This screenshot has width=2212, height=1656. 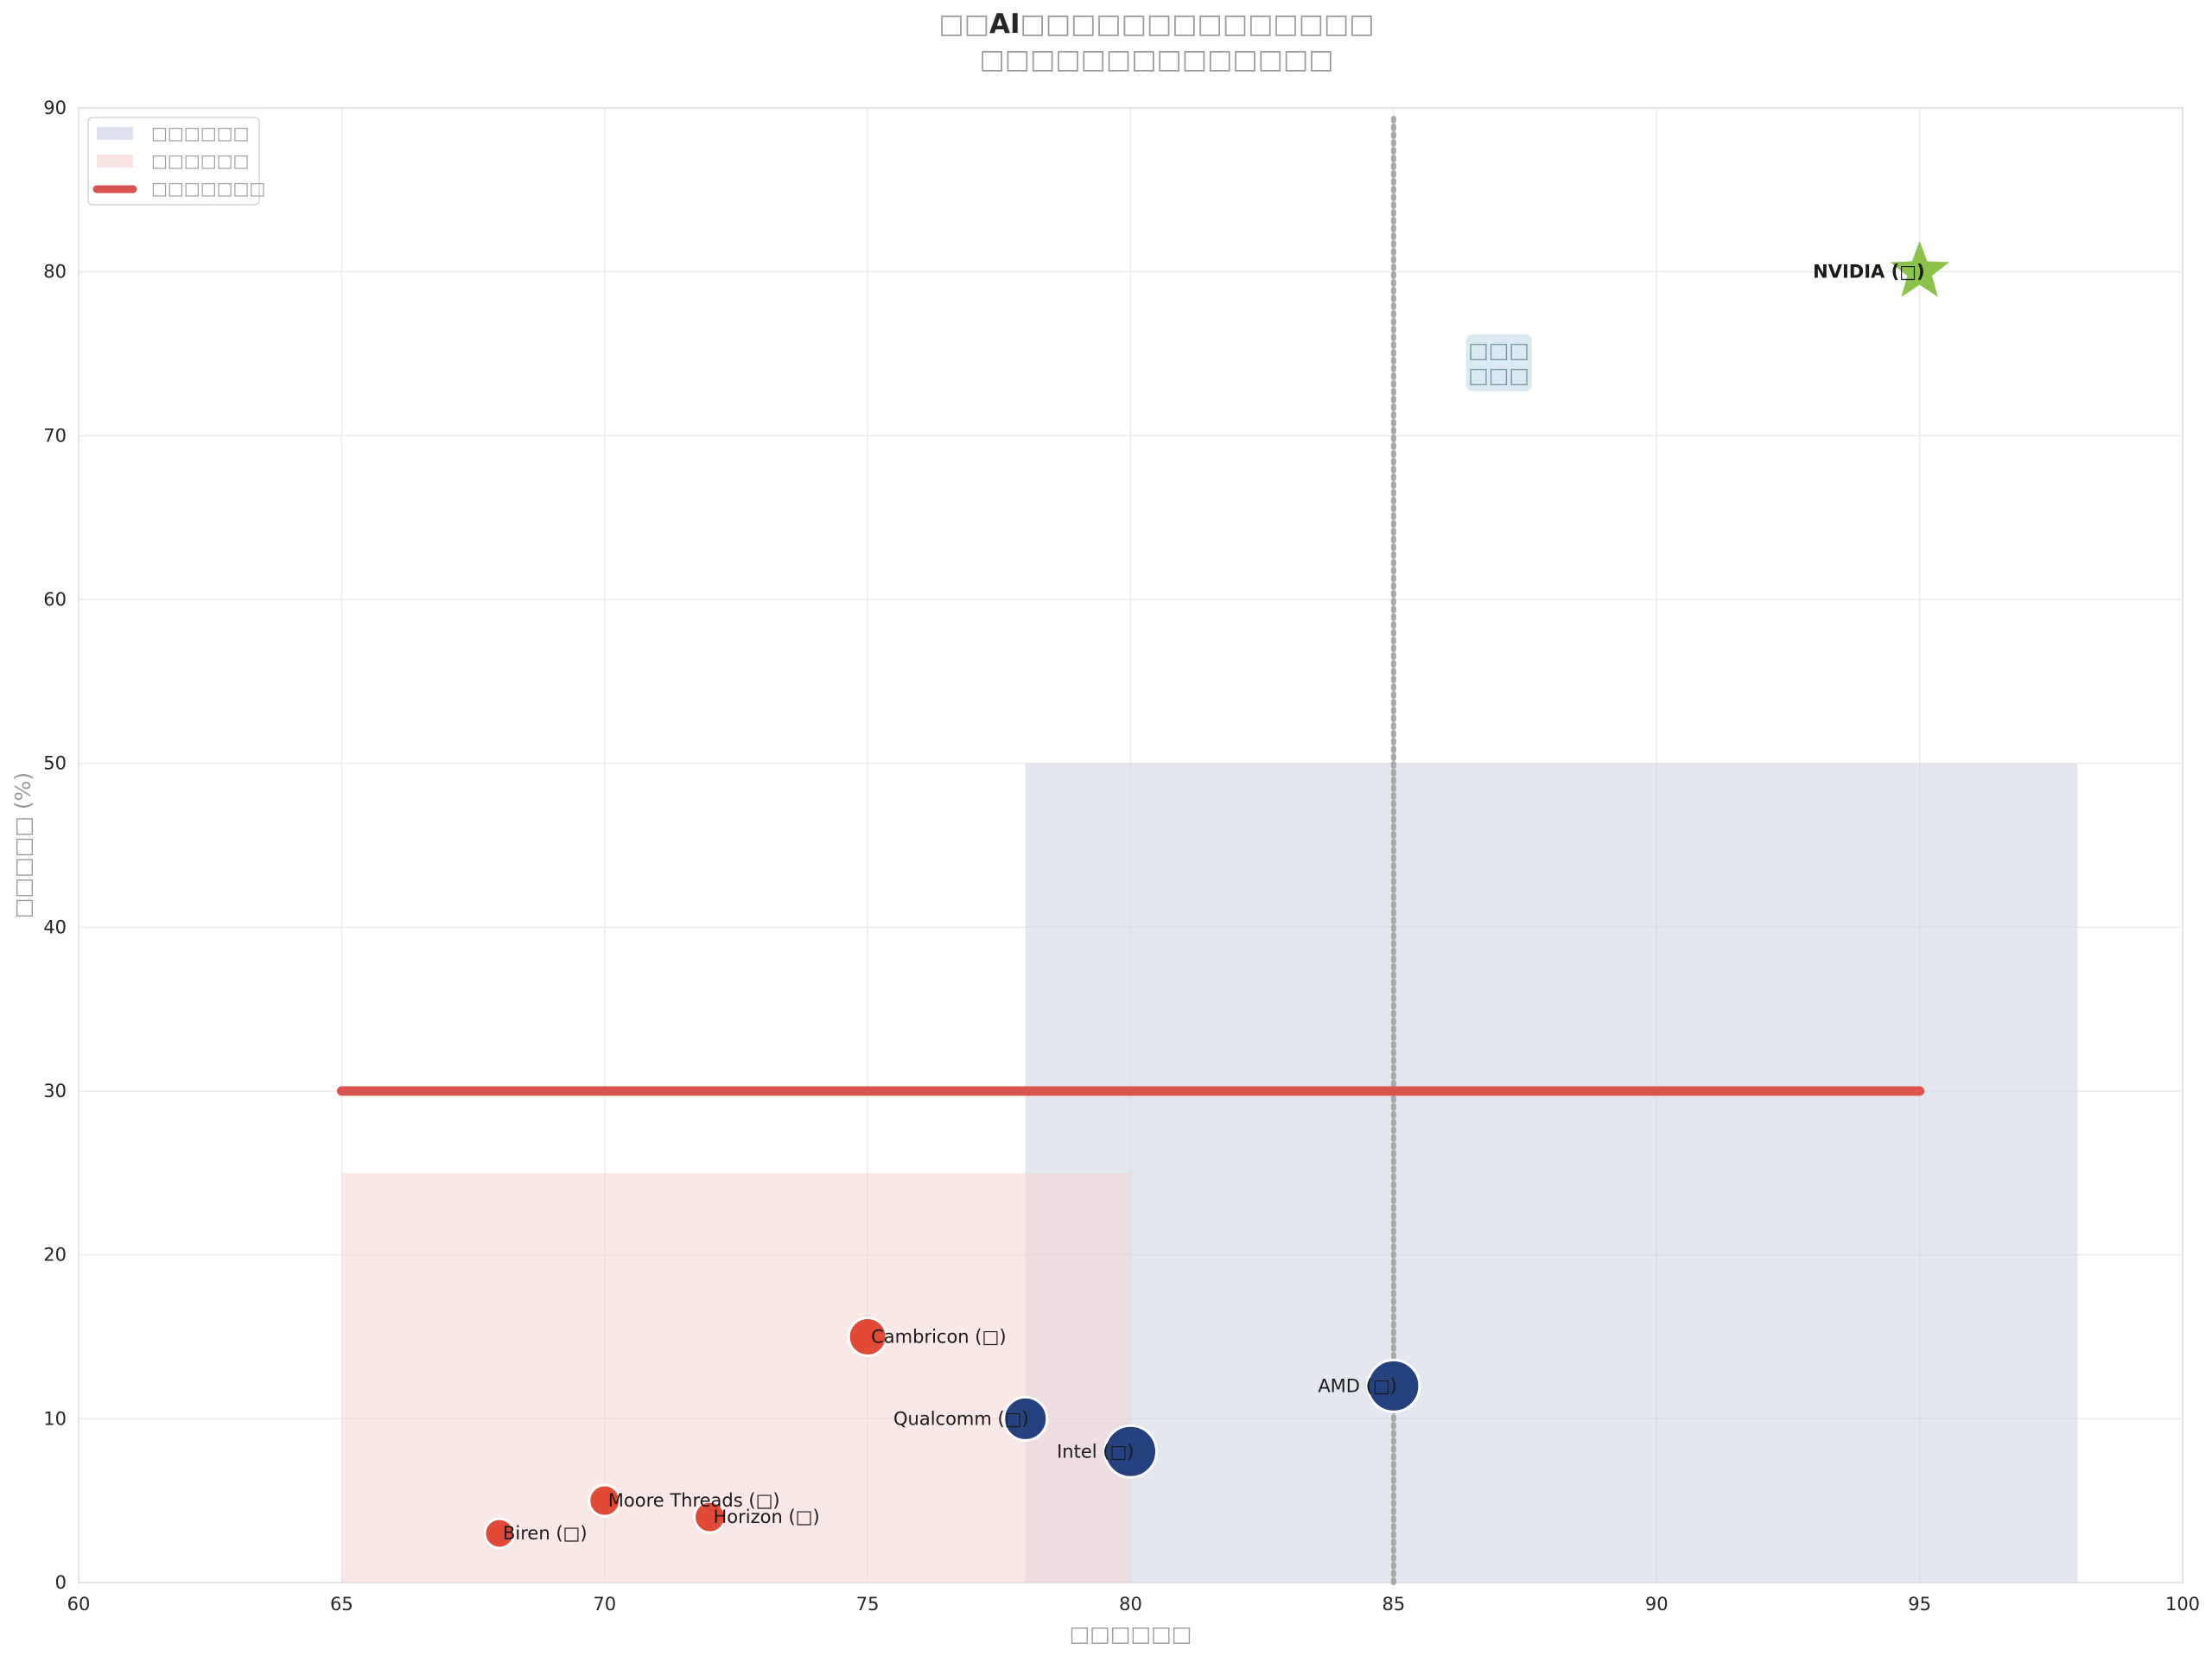 What do you see at coordinates (55, 763) in the screenshot?
I see `y-tick-label: 50` at bounding box center [55, 763].